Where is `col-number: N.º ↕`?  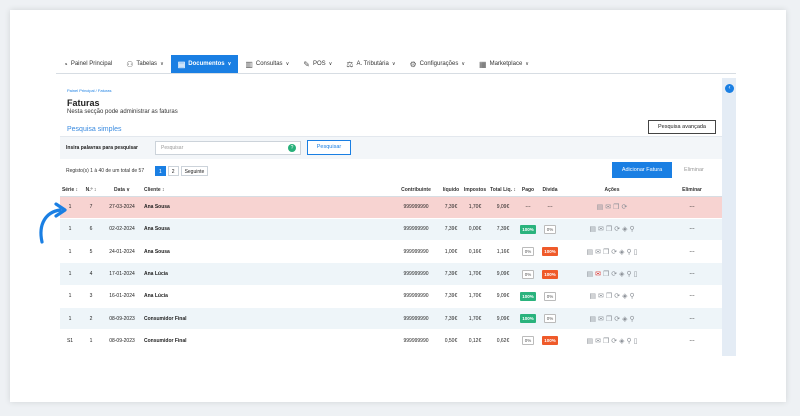
col-number: N.º ↕ is located at coordinates (91, 190).